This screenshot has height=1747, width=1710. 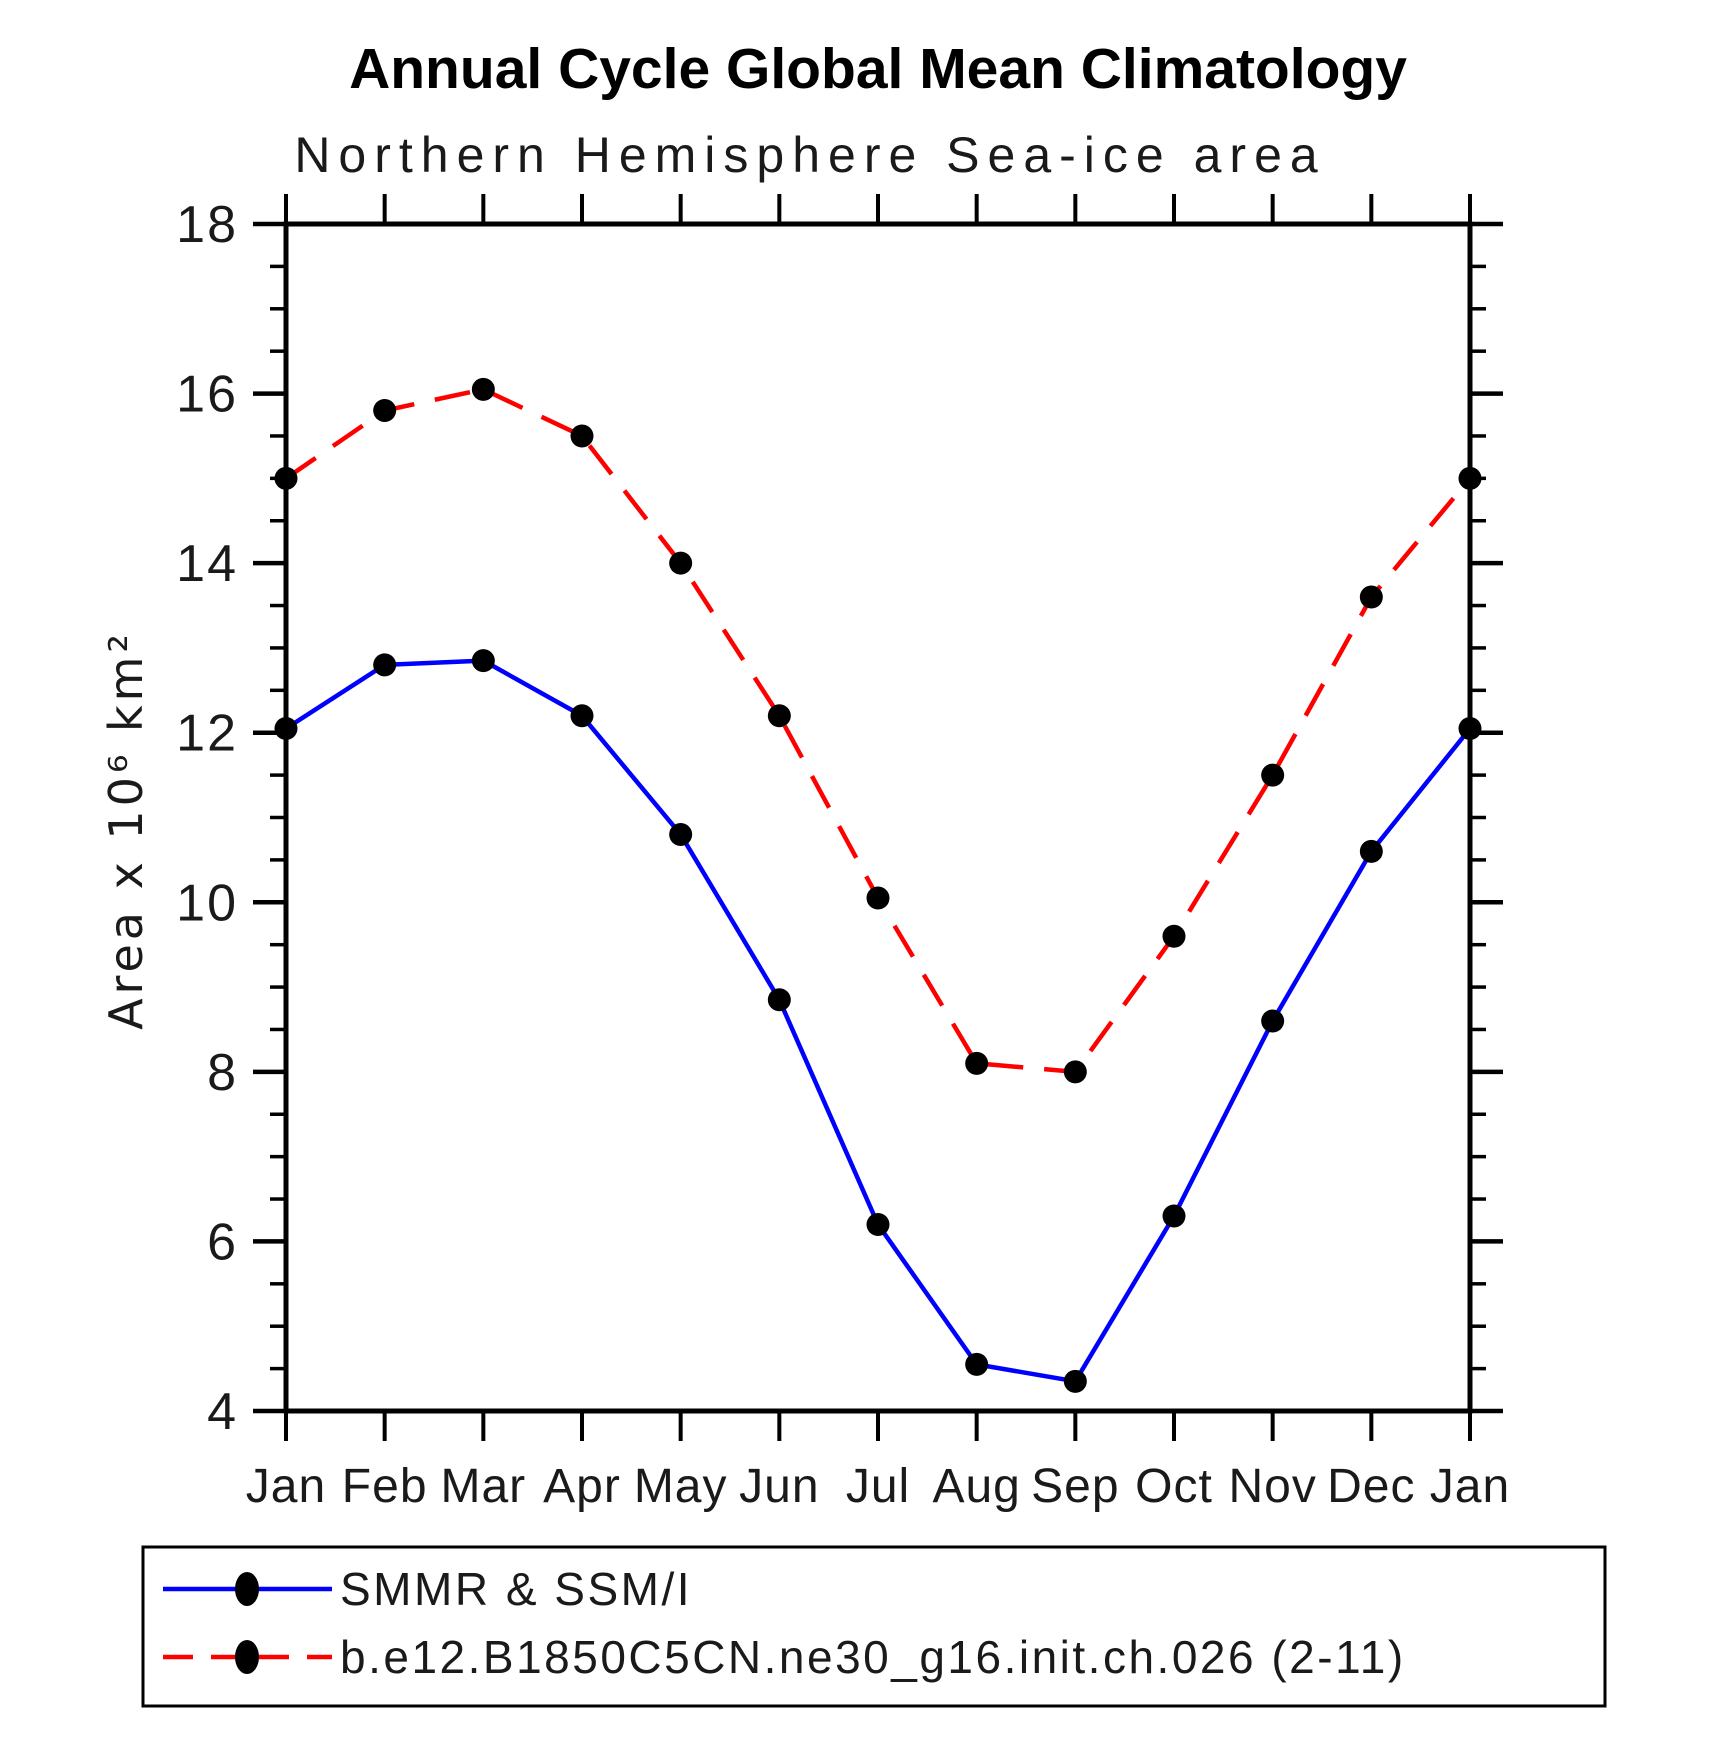 I want to click on month-label: Oct, so click(x=1174, y=1486).